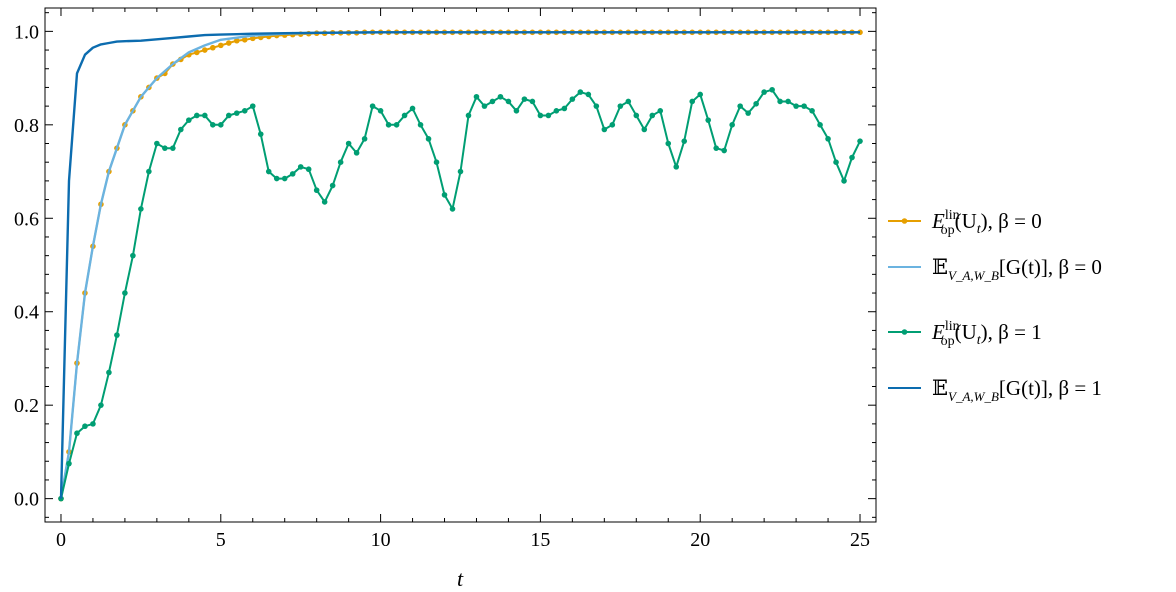 The width and height of the screenshot is (1176, 592). Describe the element at coordinates (221, 540) in the screenshot. I see `x-tick-label: 5` at that location.